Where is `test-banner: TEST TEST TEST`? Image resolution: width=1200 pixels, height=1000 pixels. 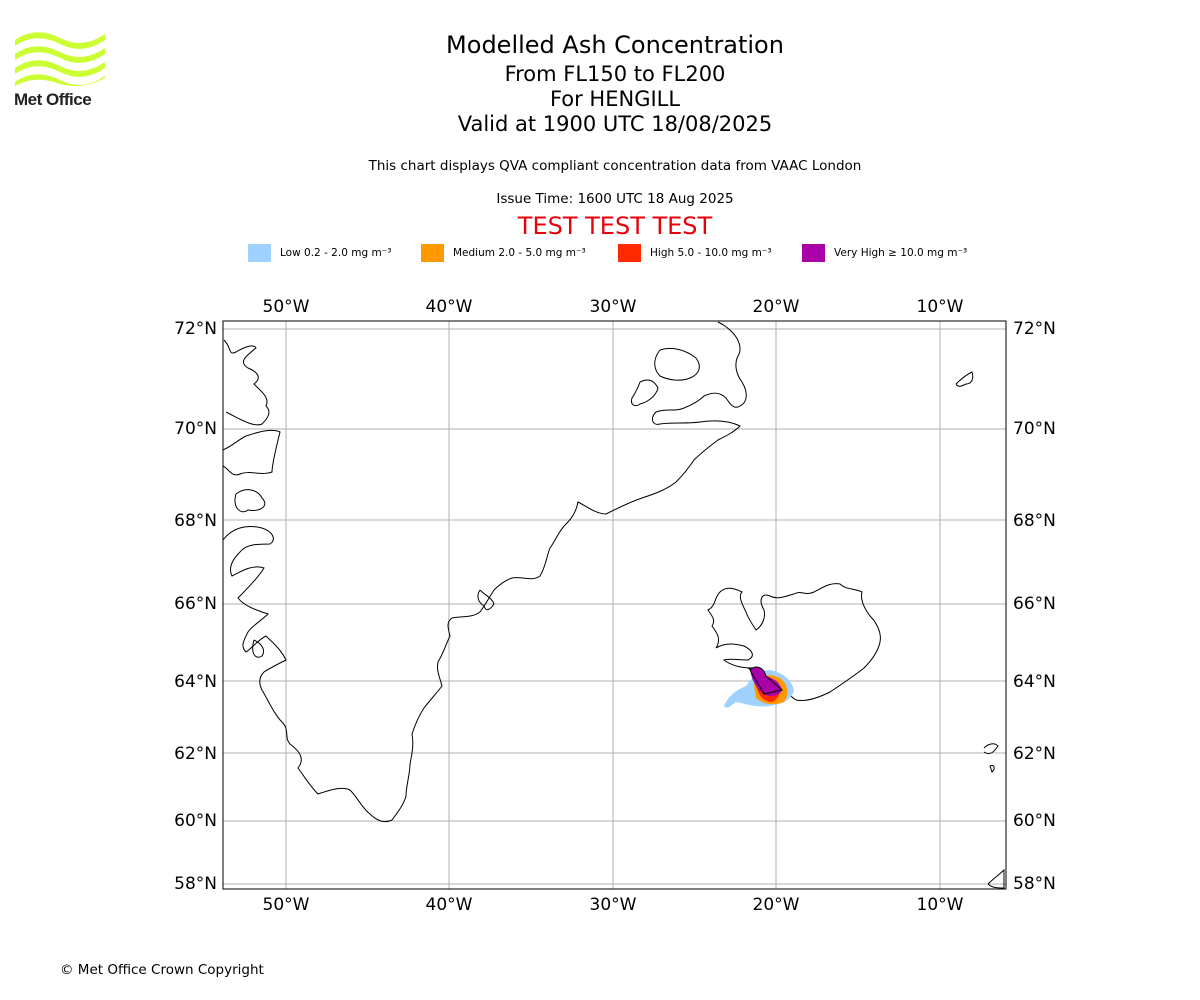
test-banner: TEST TEST TEST is located at coordinates (615, 226).